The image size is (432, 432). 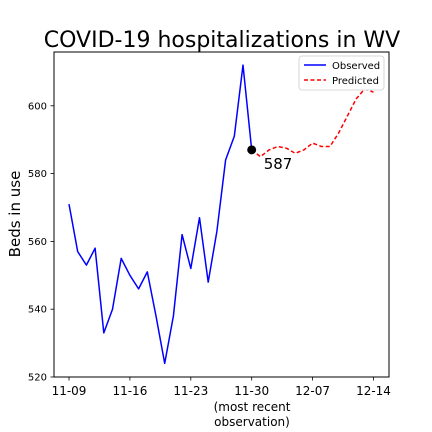 What do you see at coordinates (15, 214) in the screenshot?
I see `y-axis-label: Beds in use` at bounding box center [15, 214].